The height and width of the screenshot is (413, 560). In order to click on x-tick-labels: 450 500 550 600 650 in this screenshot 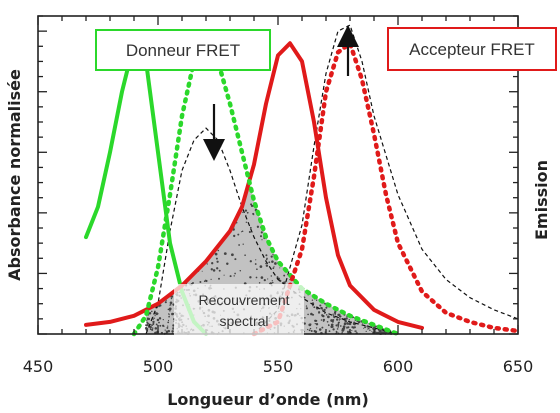, I will do `click(278, 366)`.